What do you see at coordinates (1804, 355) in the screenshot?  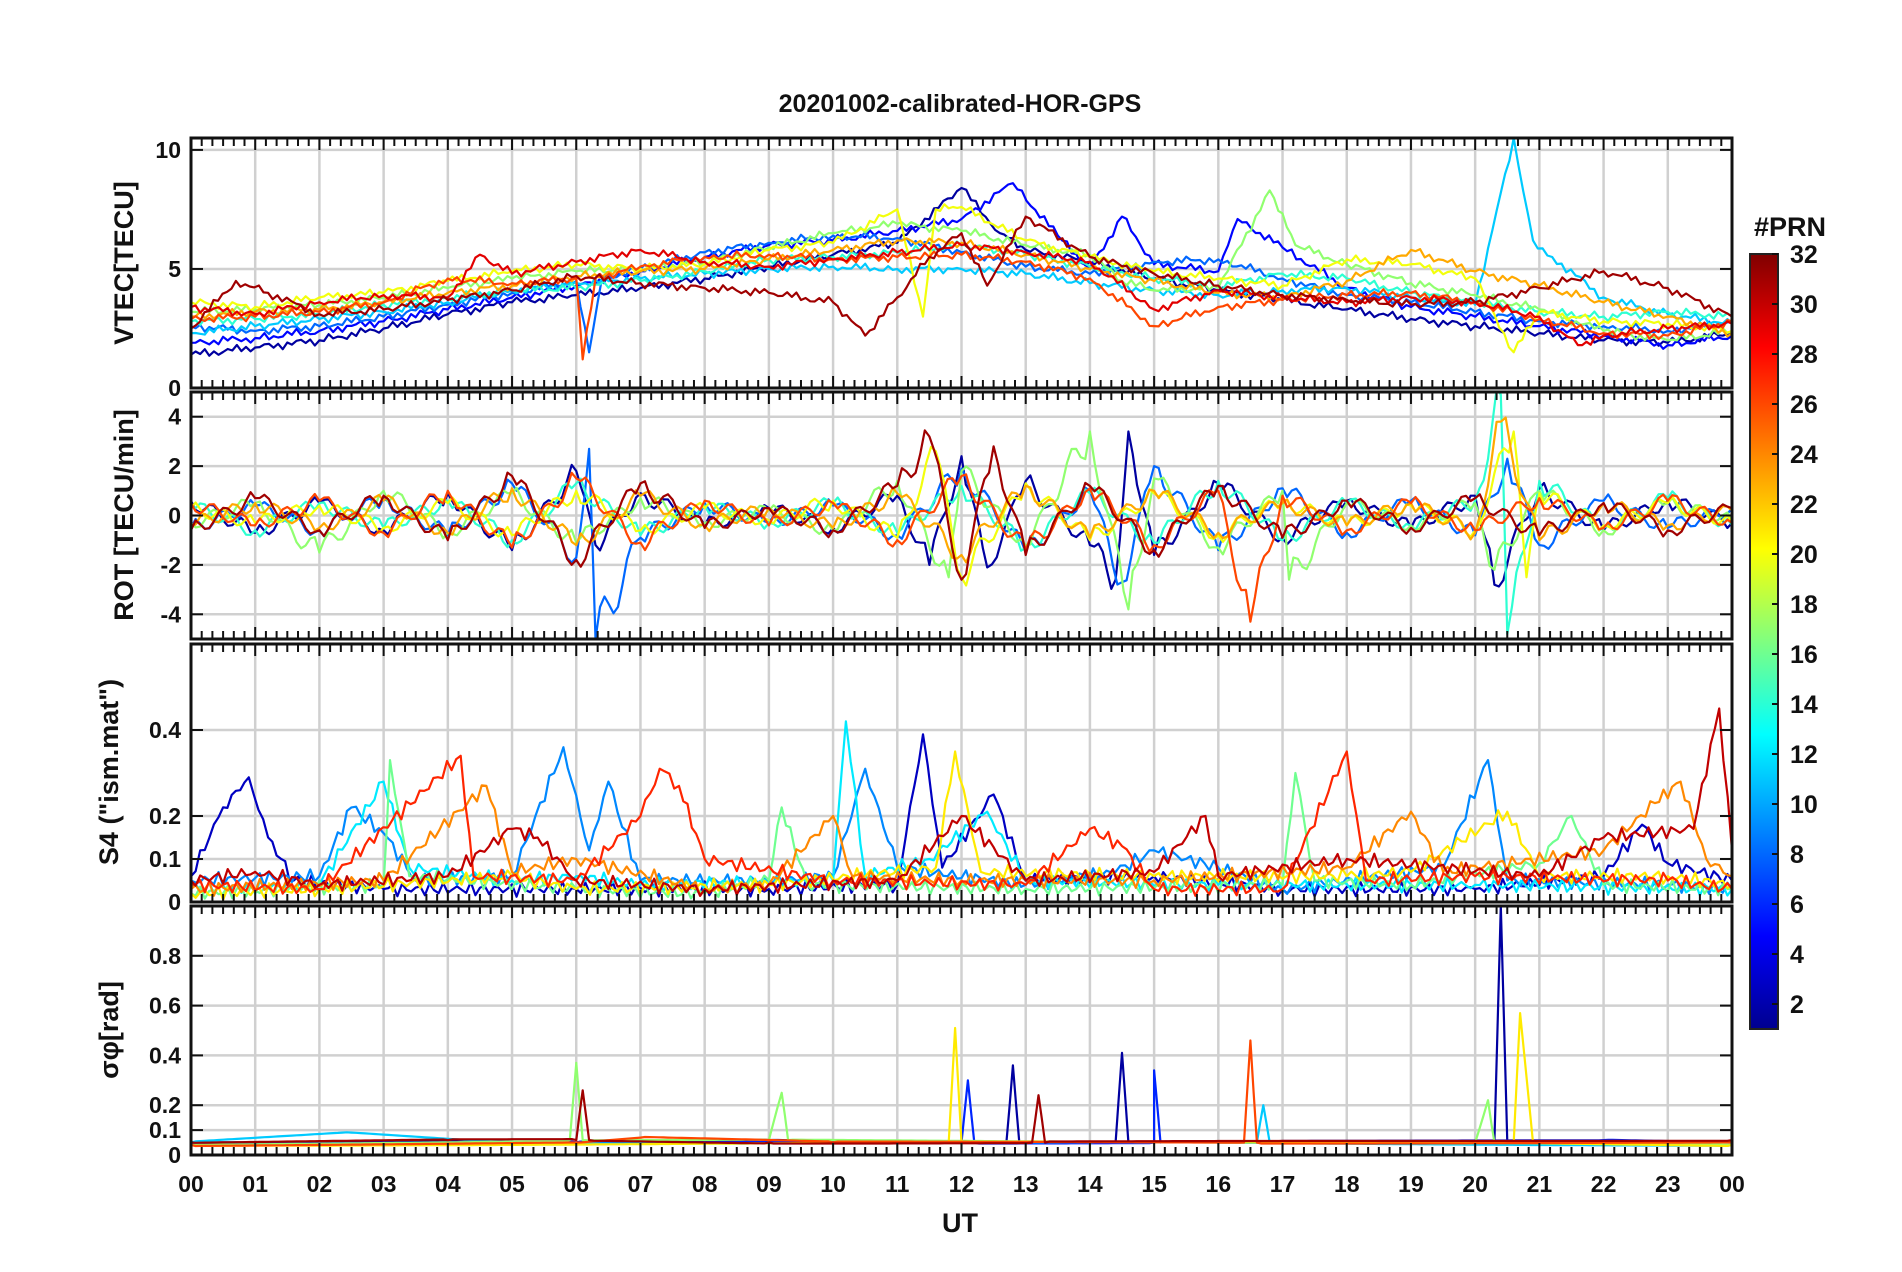 I see `colorbar-tick-label: 28` at bounding box center [1804, 355].